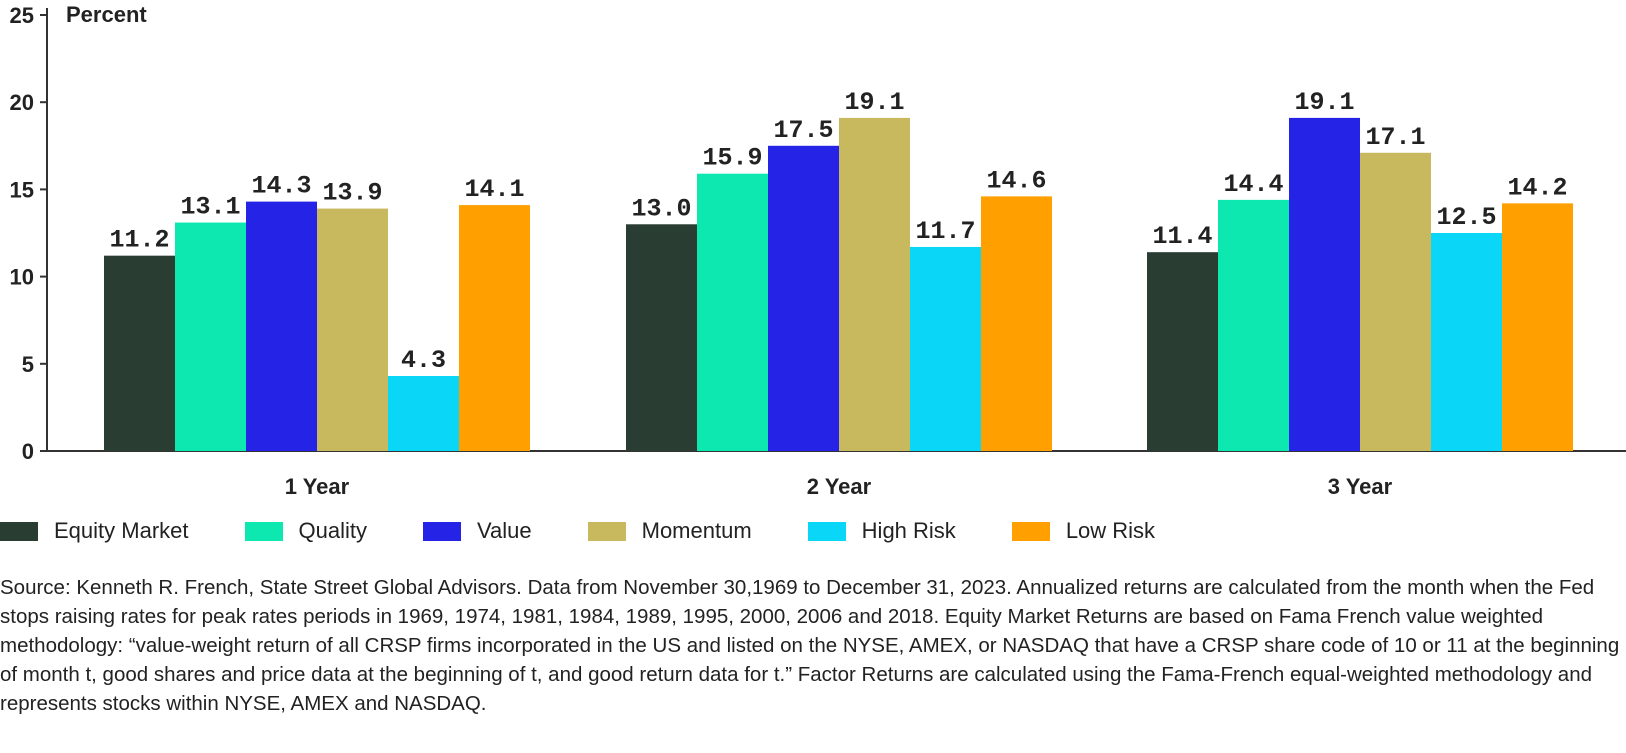  Describe the element at coordinates (139, 353) in the screenshot. I see `bar-equity-market-1-year` at that location.